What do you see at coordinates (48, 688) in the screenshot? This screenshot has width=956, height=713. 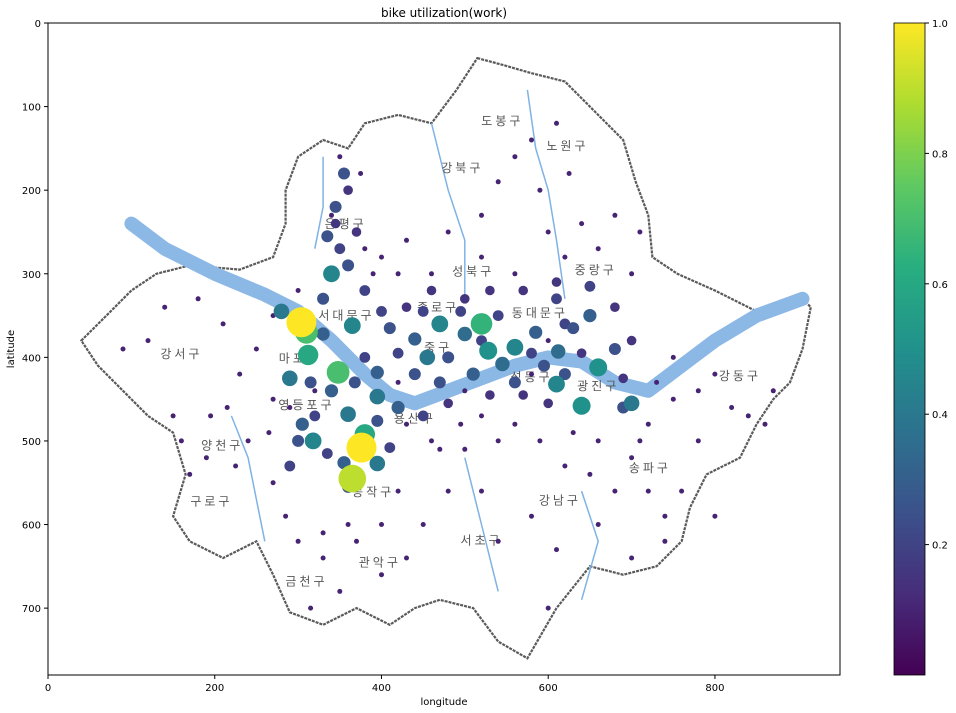 I see `x-tick-label: 0` at bounding box center [48, 688].